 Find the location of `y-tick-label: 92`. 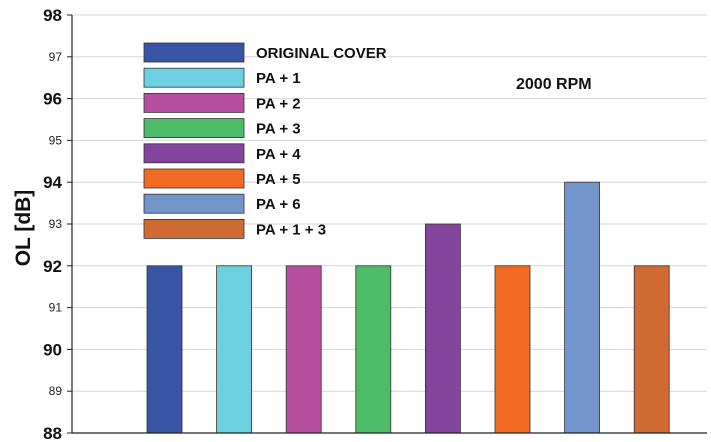

y-tick-label: 92 is located at coordinates (52, 266).